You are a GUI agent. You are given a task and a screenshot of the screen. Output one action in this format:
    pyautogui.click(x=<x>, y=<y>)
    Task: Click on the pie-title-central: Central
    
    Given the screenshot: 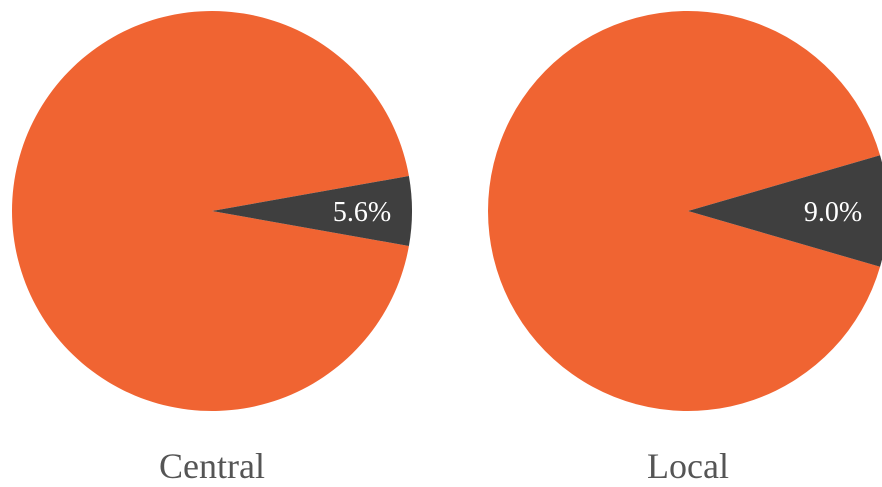 What is the action you would take?
    pyautogui.click(x=212, y=464)
    